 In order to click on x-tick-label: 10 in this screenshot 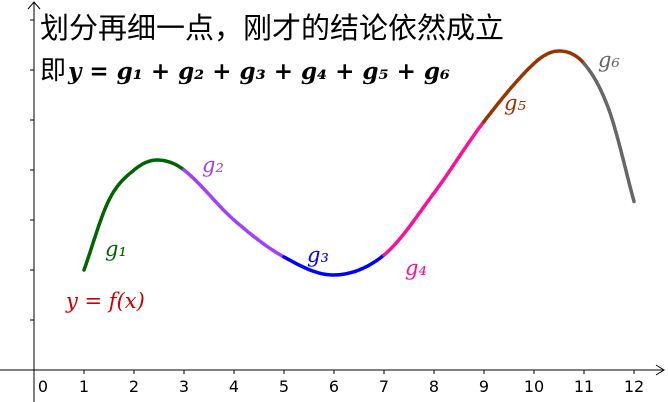, I will do `click(534, 386)`.